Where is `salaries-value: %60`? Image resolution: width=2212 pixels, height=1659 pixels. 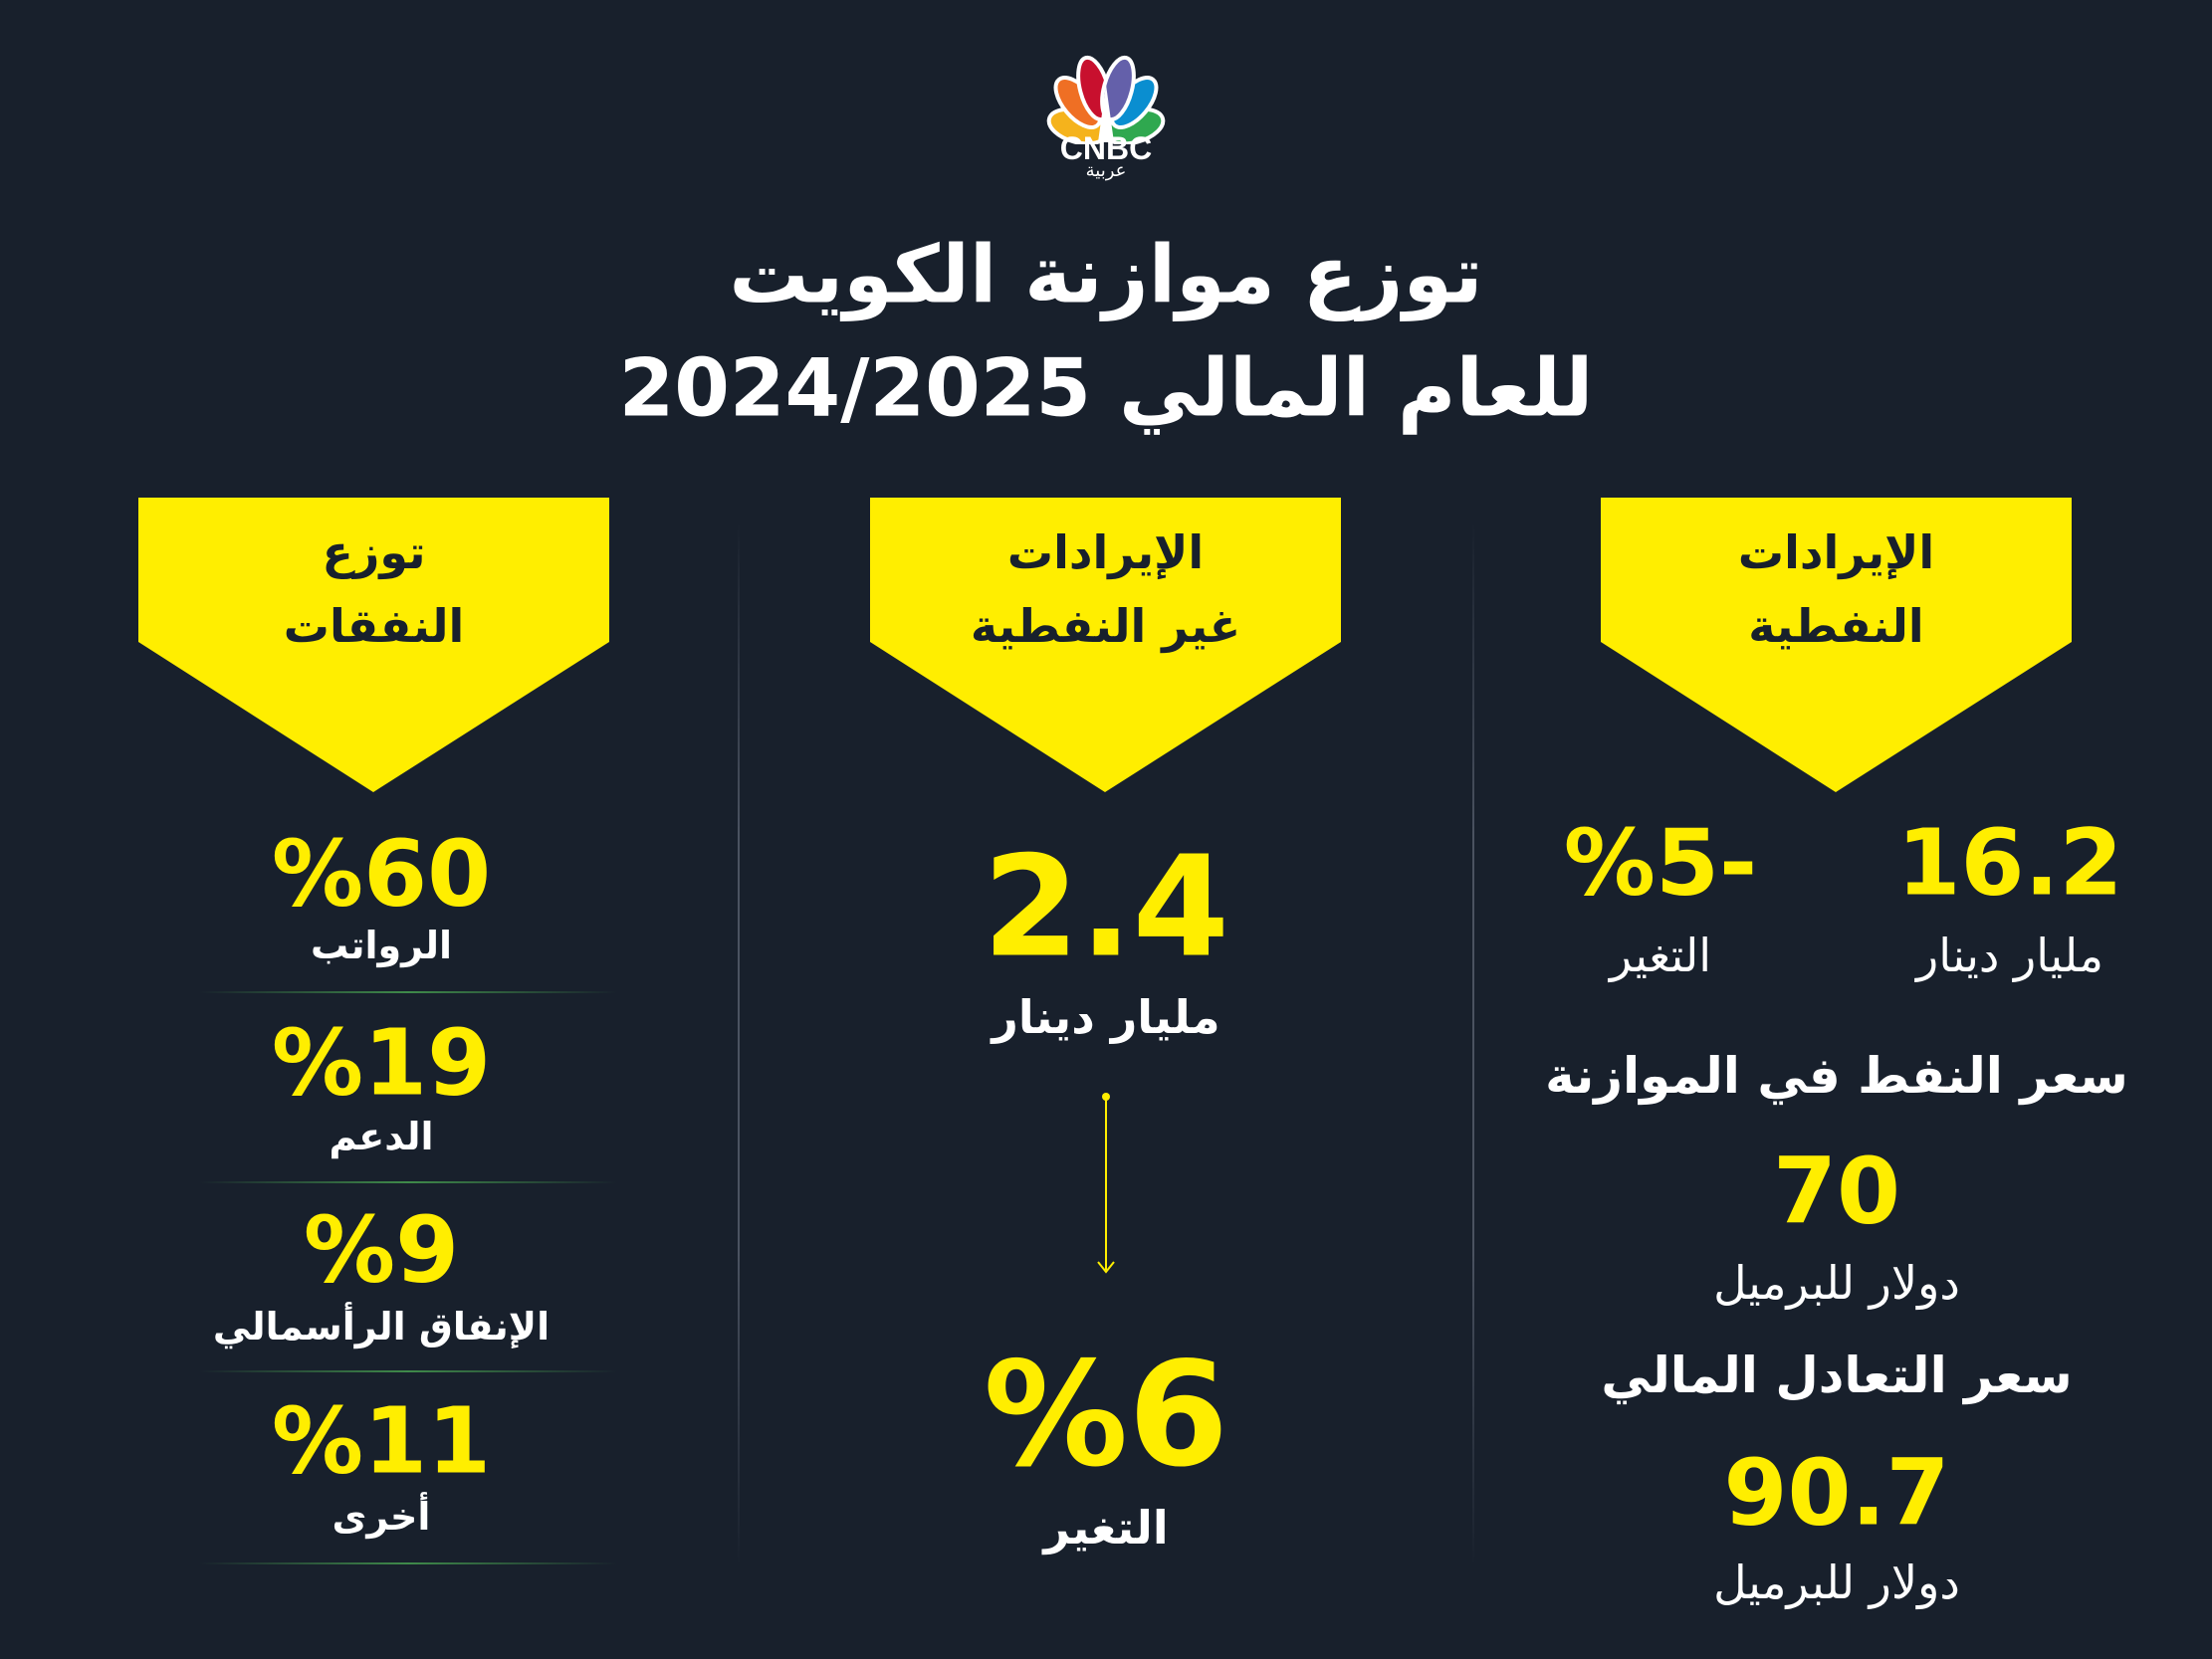
salaries-value: %60 is located at coordinates (381, 874).